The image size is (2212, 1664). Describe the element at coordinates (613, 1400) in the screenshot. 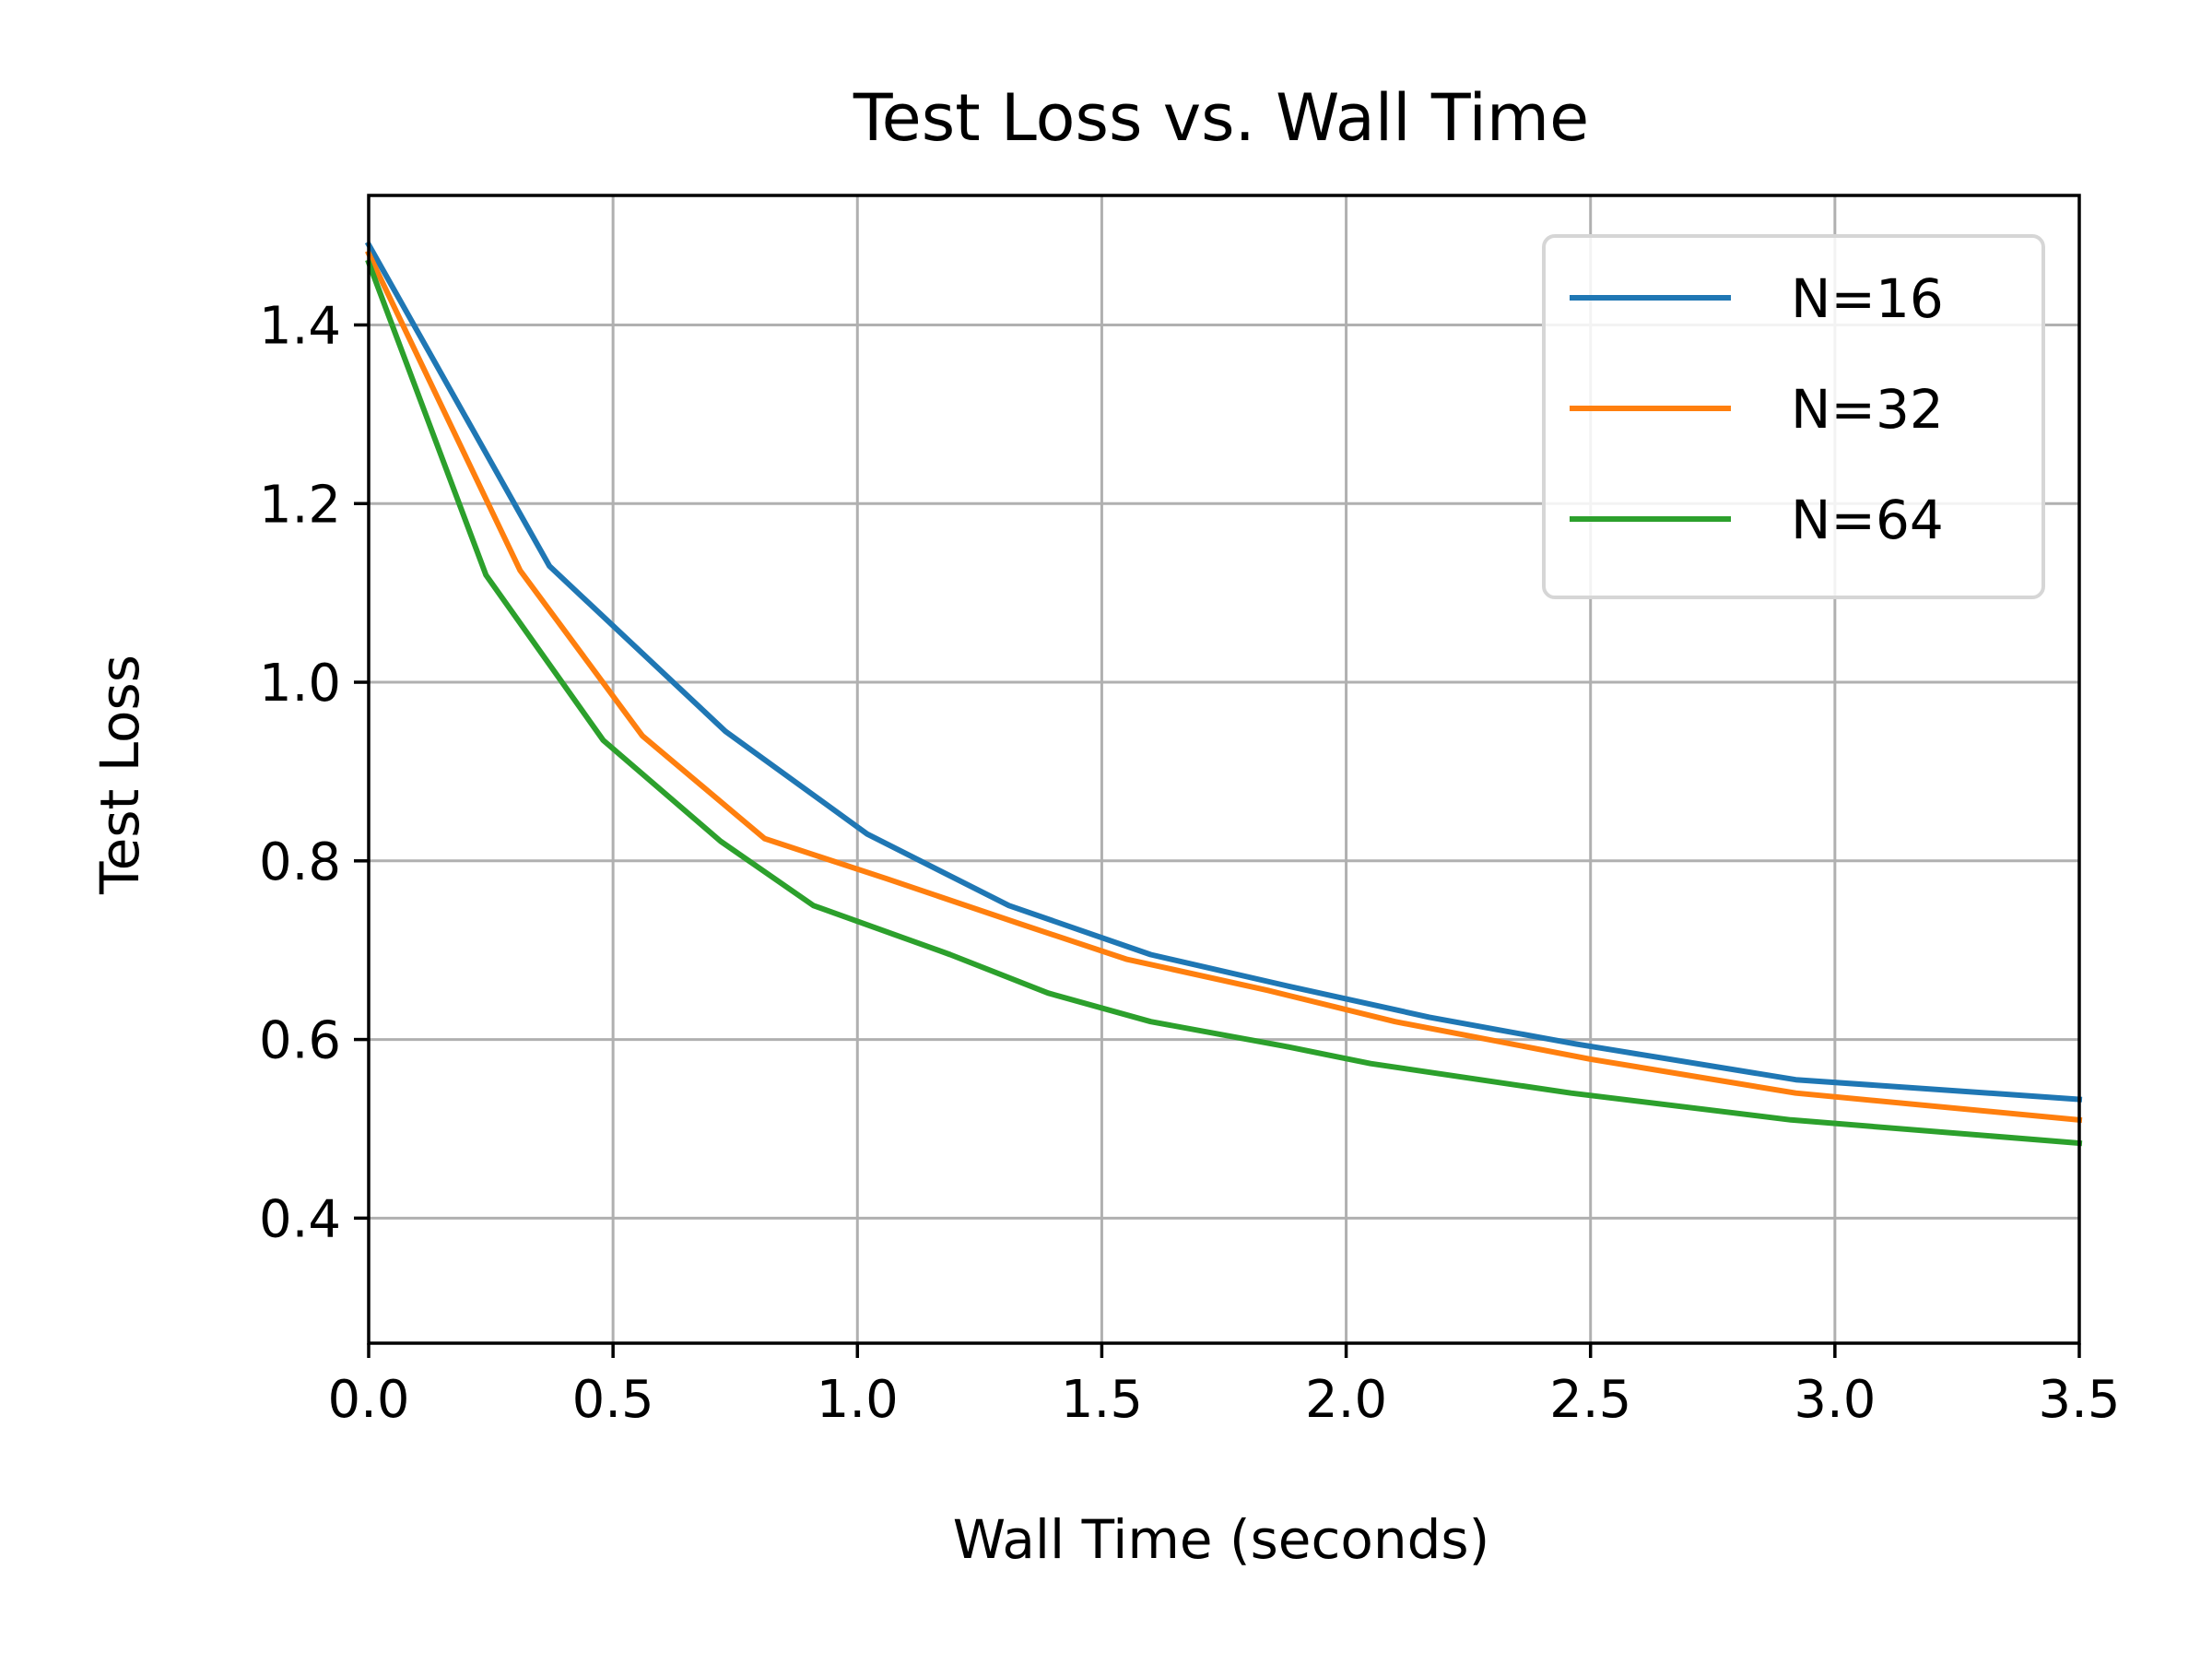

I see `x-tick-label: 0.5` at that location.